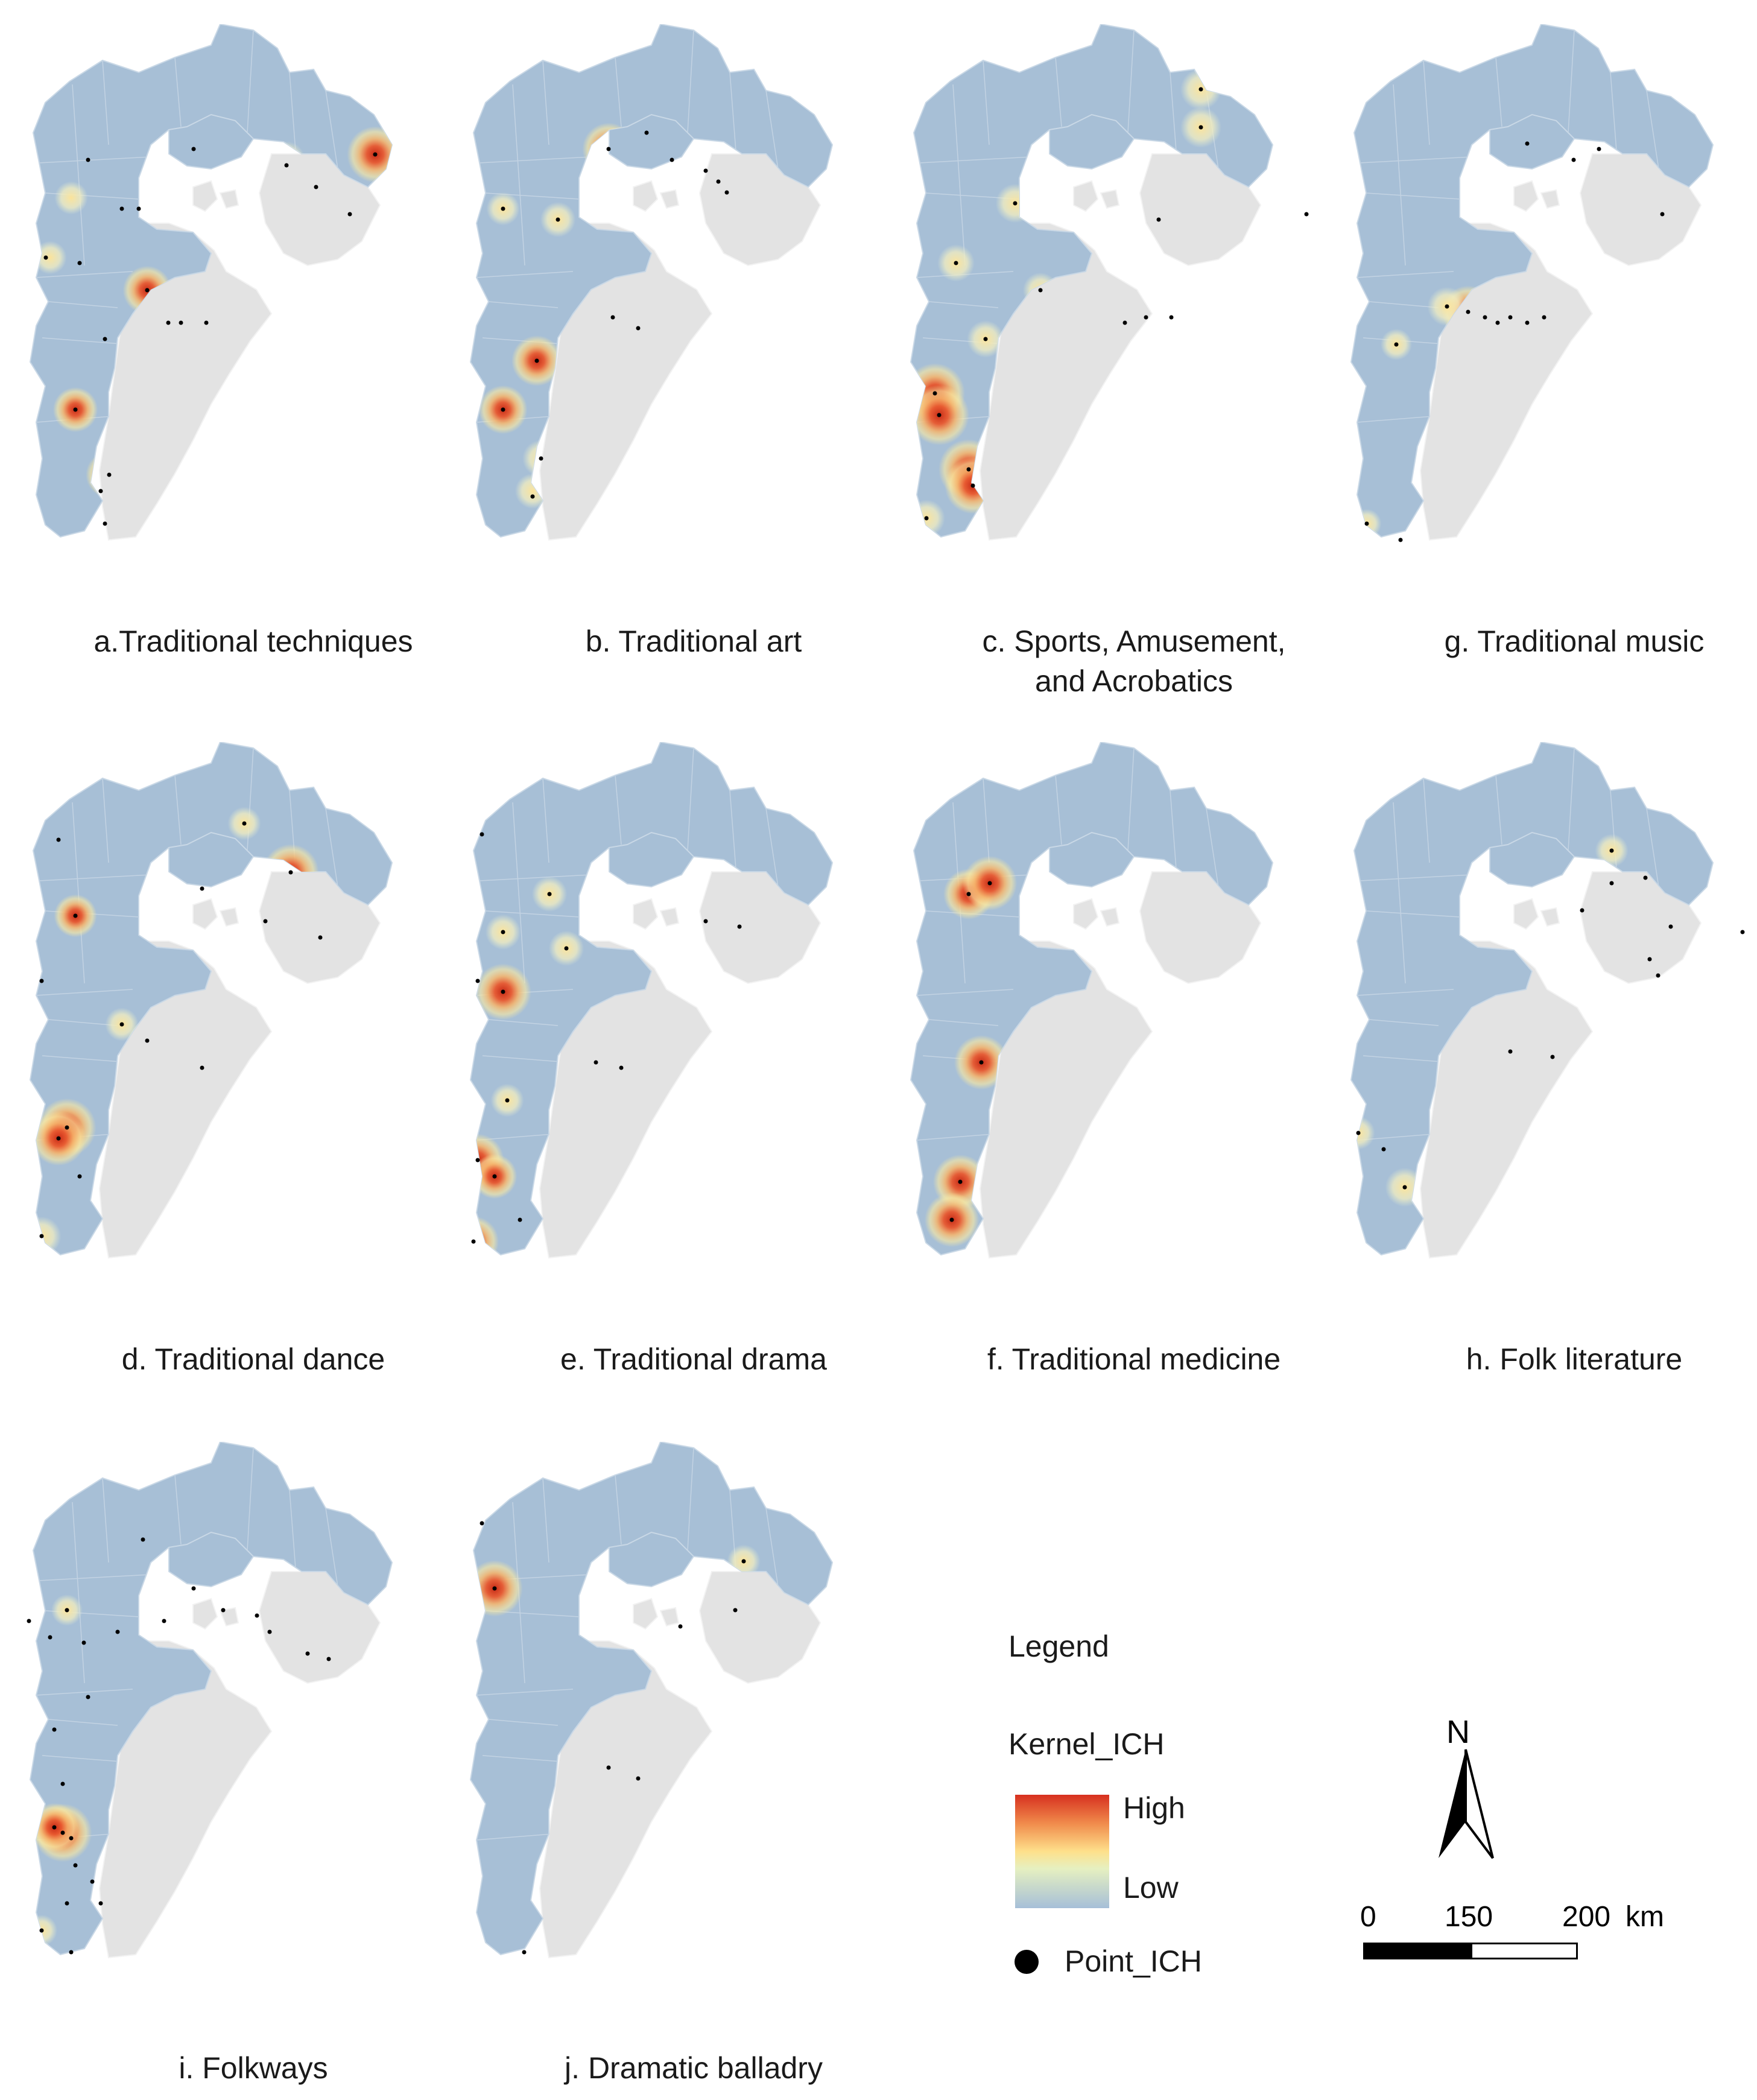 Image resolution: width=1757 pixels, height=2100 pixels. I want to click on map-caption: d. Traditional dance, so click(253, 1359).